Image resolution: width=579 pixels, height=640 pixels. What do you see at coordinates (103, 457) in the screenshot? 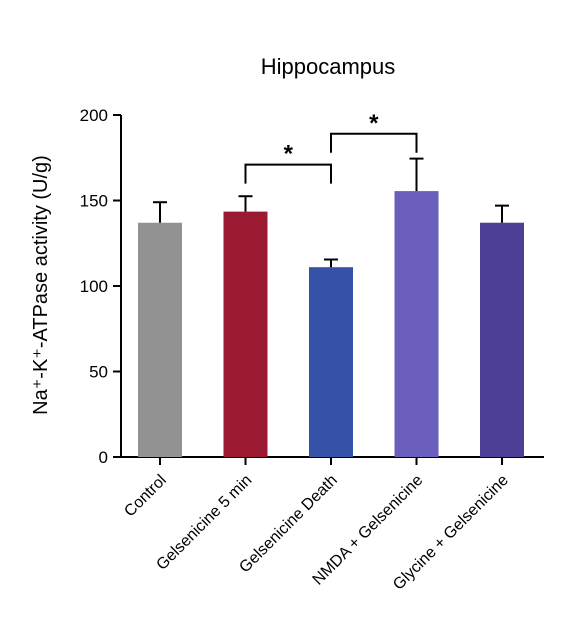
I see `y-tick-label: 0` at bounding box center [103, 457].